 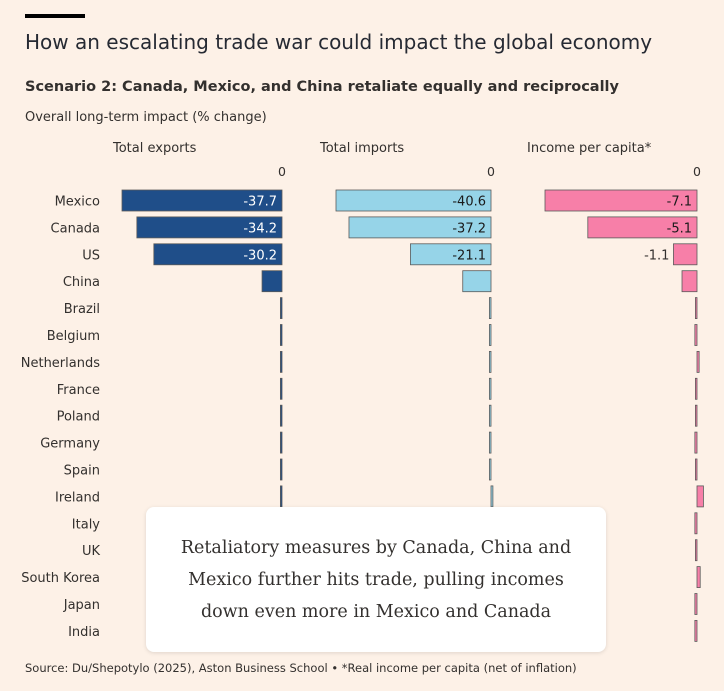 I want to click on category-label: Brazil, so click(x=82, y=309).